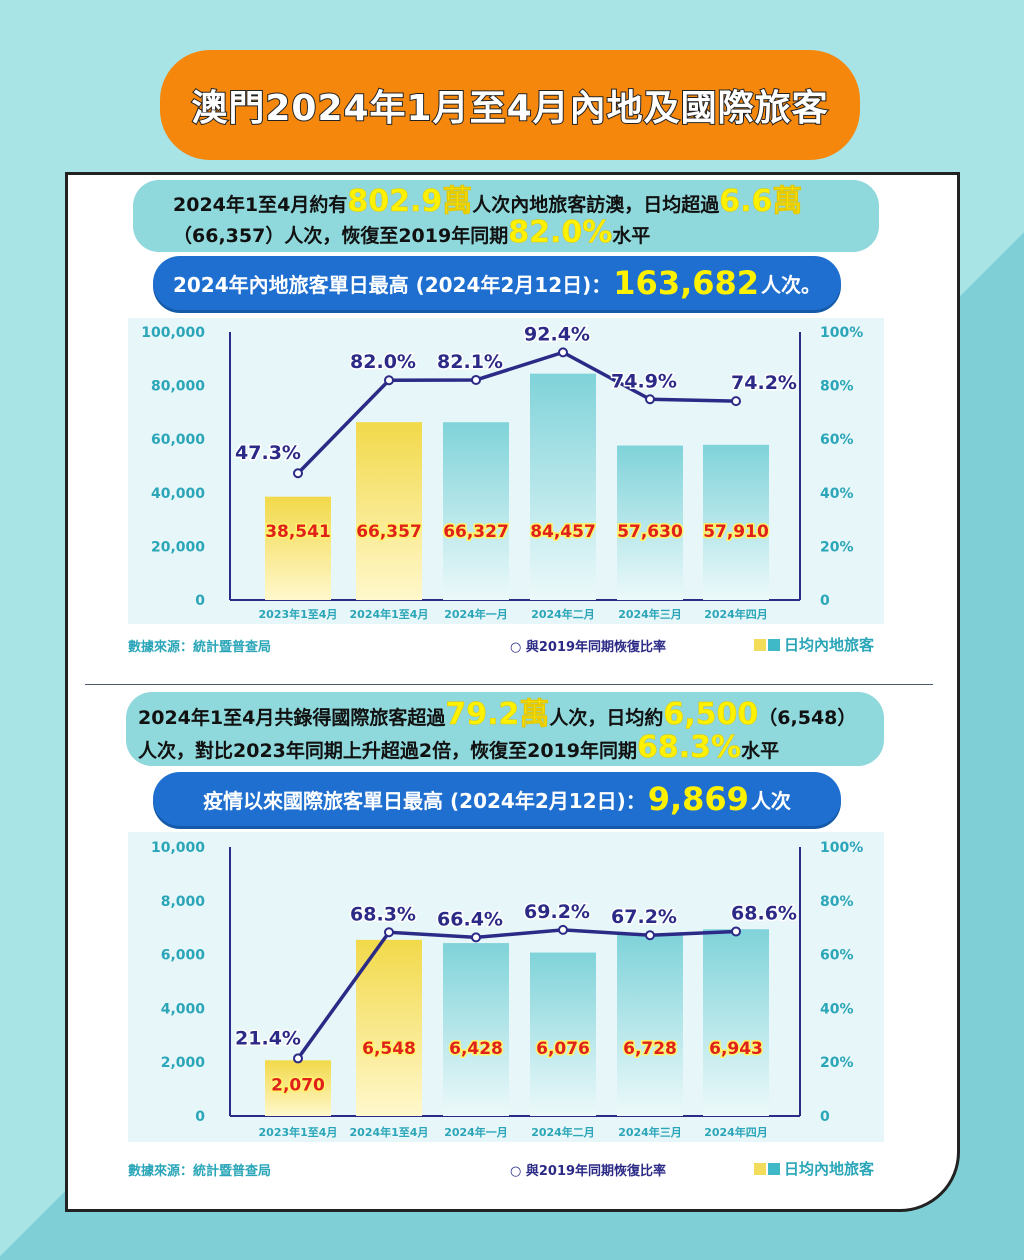 This screenshot has width=1024, height=1260. Describe the element at coordinates (298, 532) in the screenshot. I see `bar-value-label: 38,541` at that location.